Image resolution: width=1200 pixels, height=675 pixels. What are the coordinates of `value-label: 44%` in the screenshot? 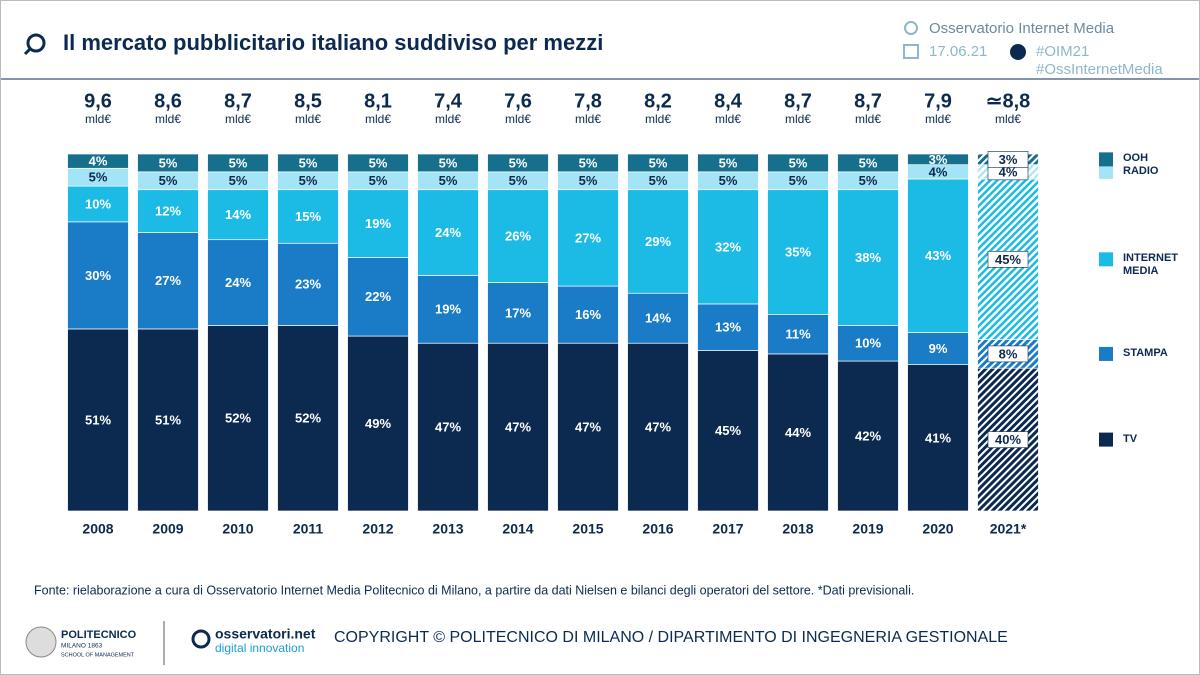 It's located at (798, 432).